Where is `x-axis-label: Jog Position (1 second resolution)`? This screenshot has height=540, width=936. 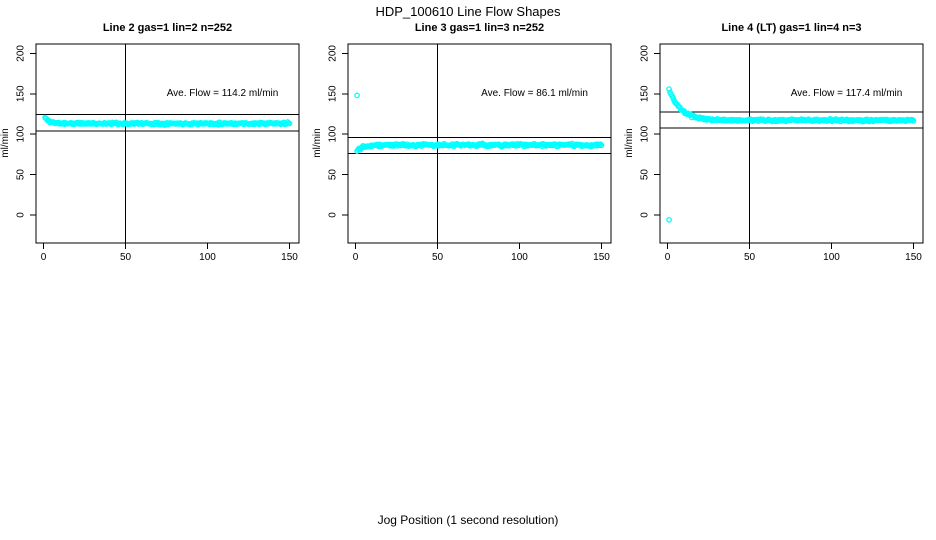 x-axis-label: Jog Position (1 second resolution) is located at coordinates (468, 520).